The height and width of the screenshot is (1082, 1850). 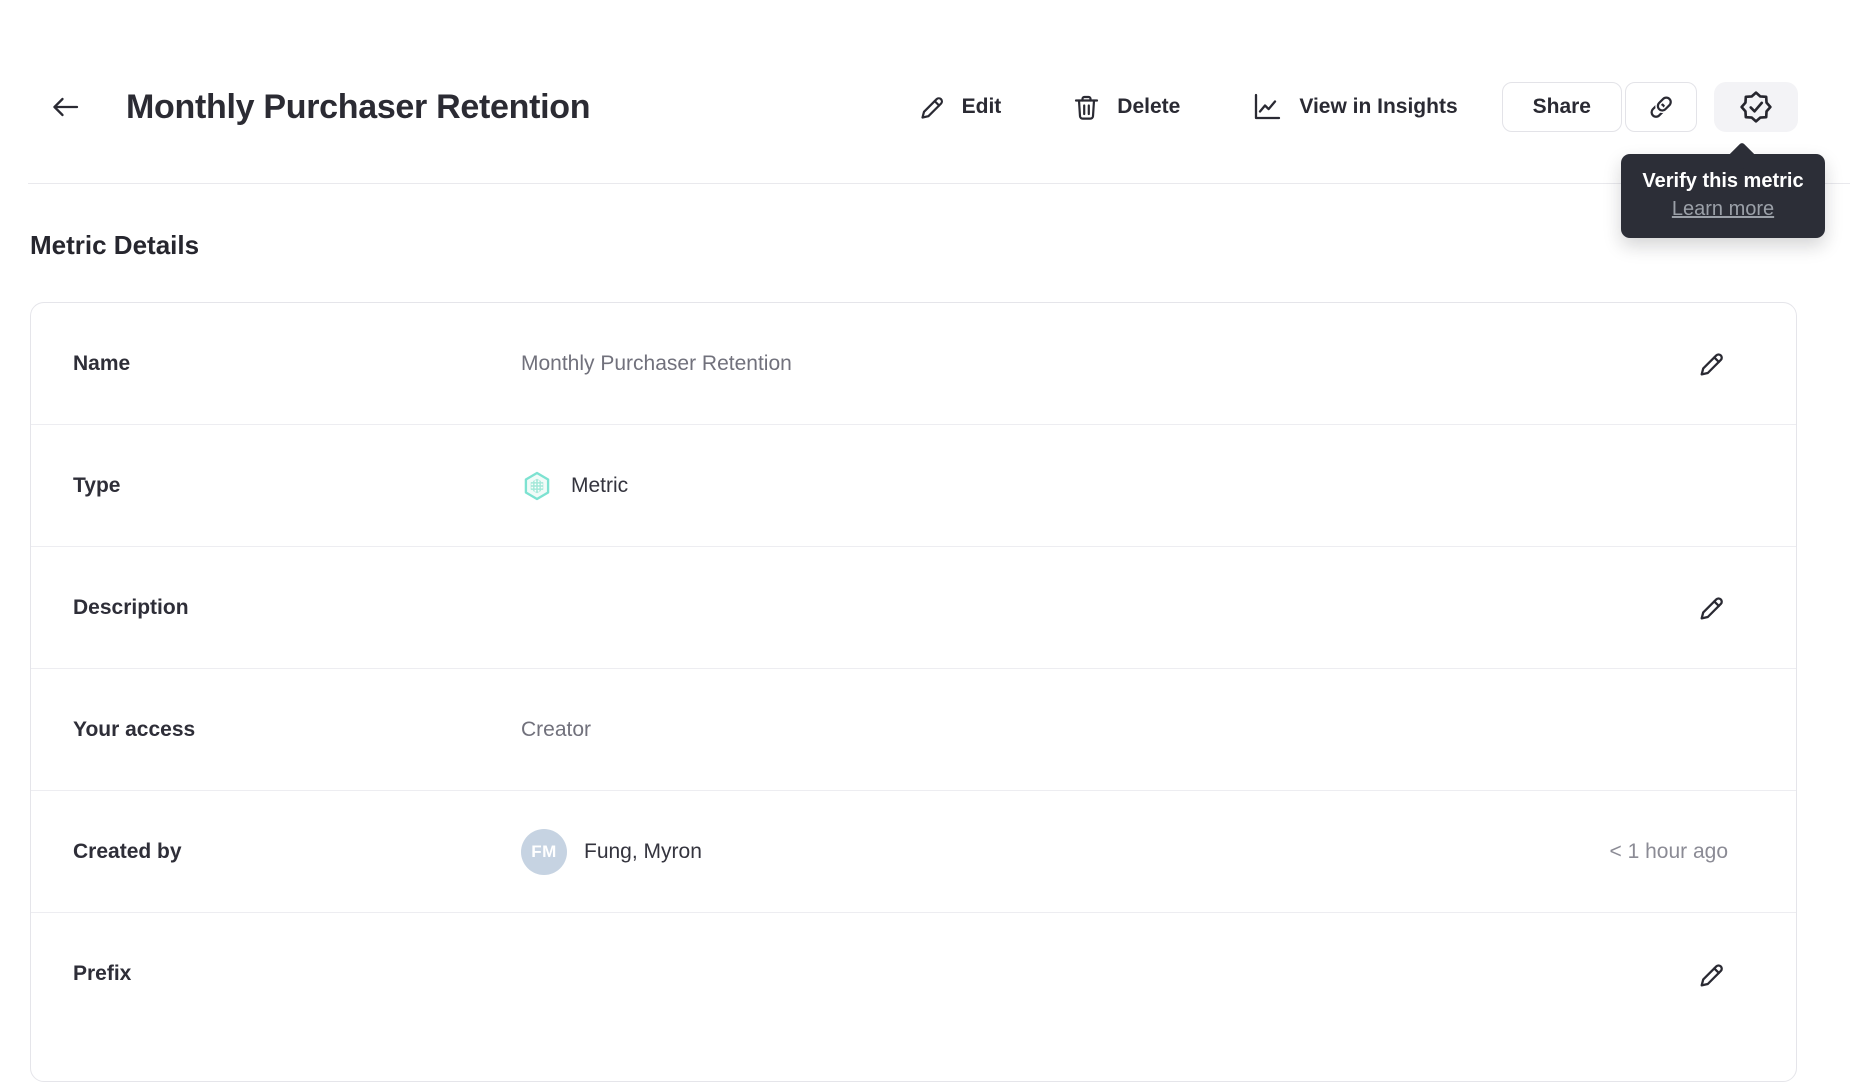 I want to click on row-label: Name, so click(x=102, y=363).